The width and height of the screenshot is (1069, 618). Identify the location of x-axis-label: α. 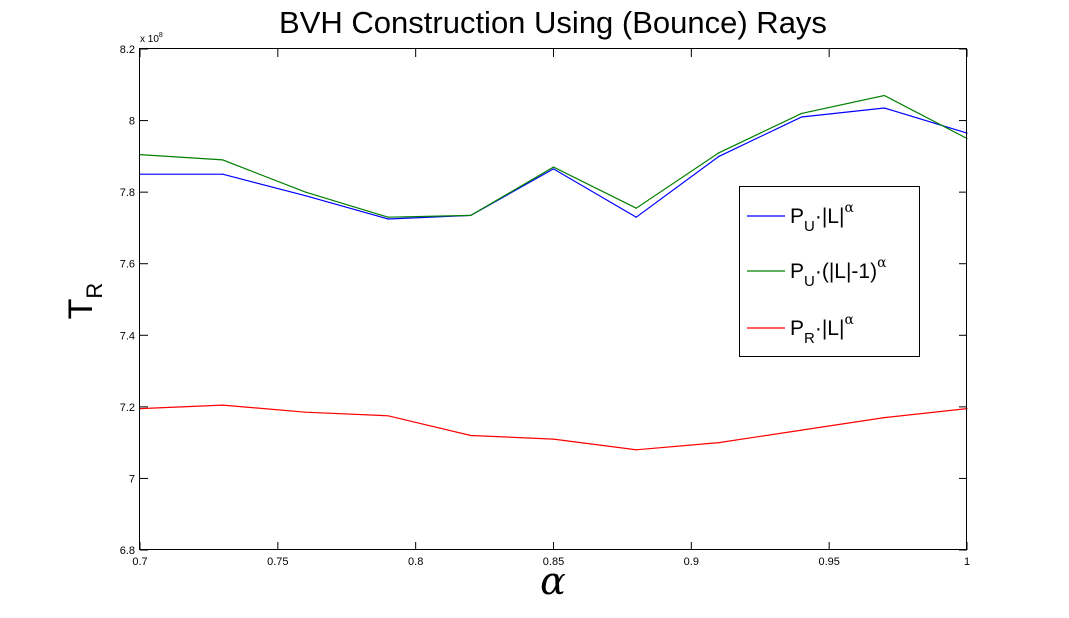
(553, 581).